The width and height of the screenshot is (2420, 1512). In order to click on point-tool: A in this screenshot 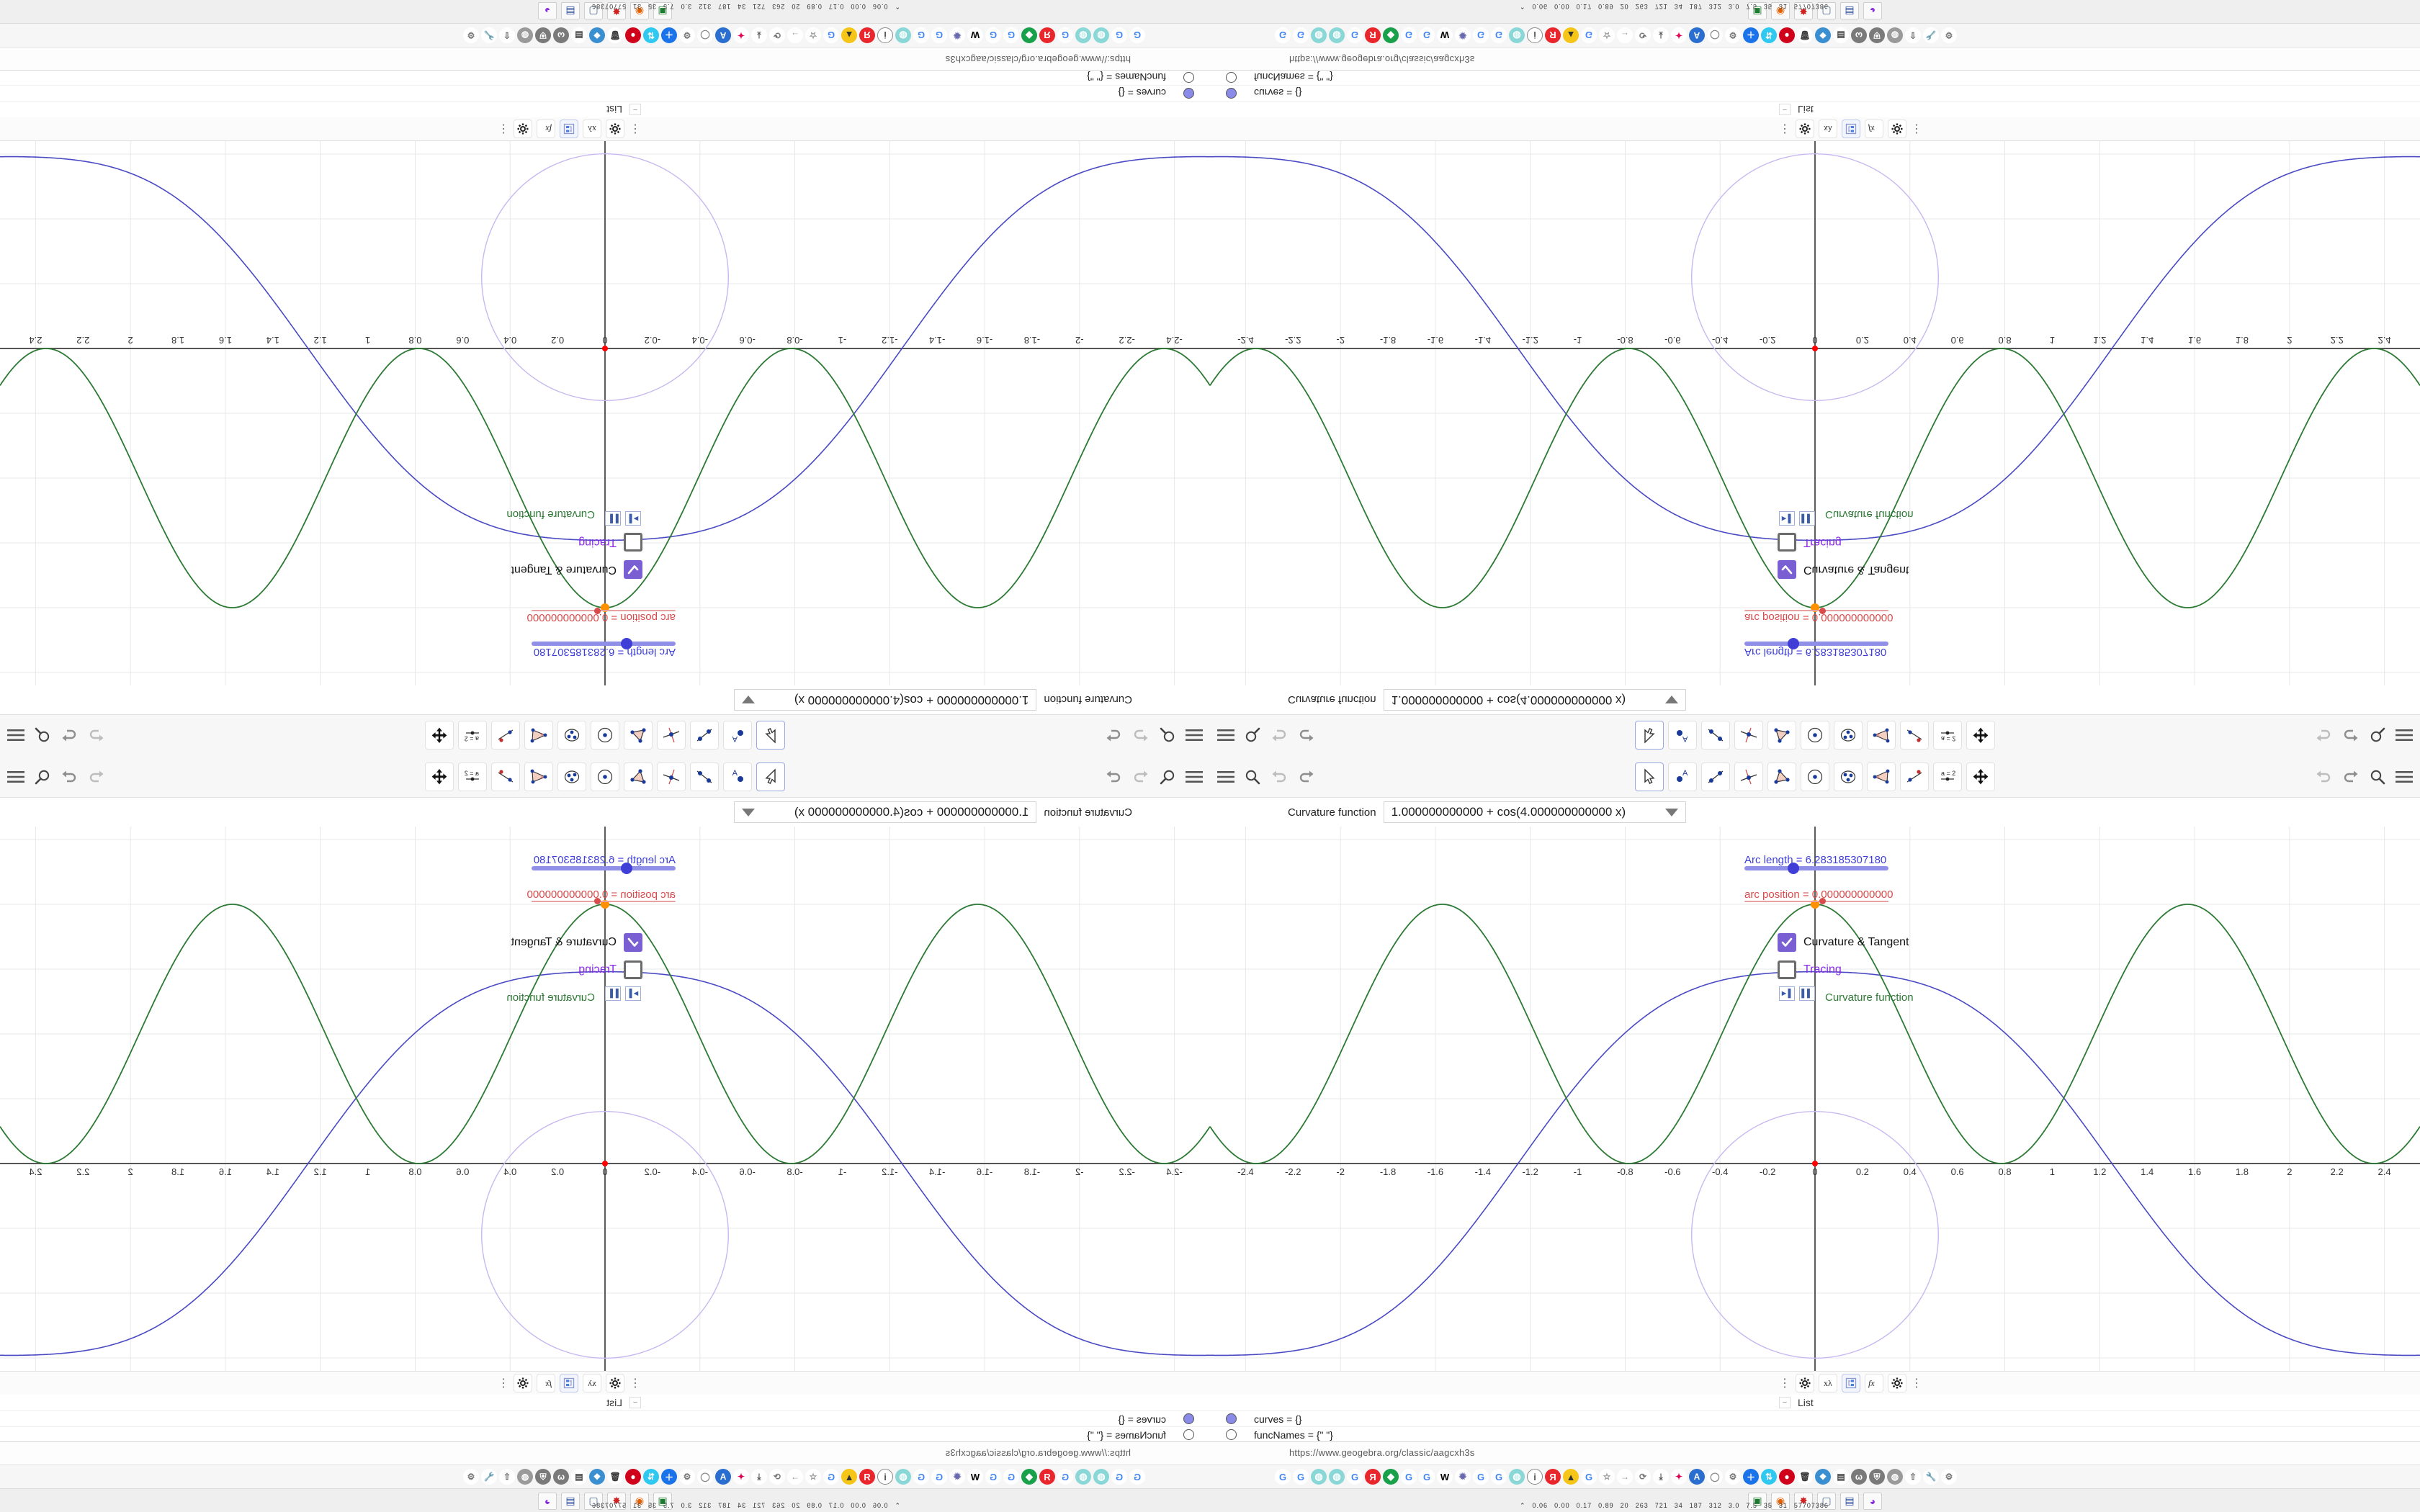, I will do `click(737, 735)`.